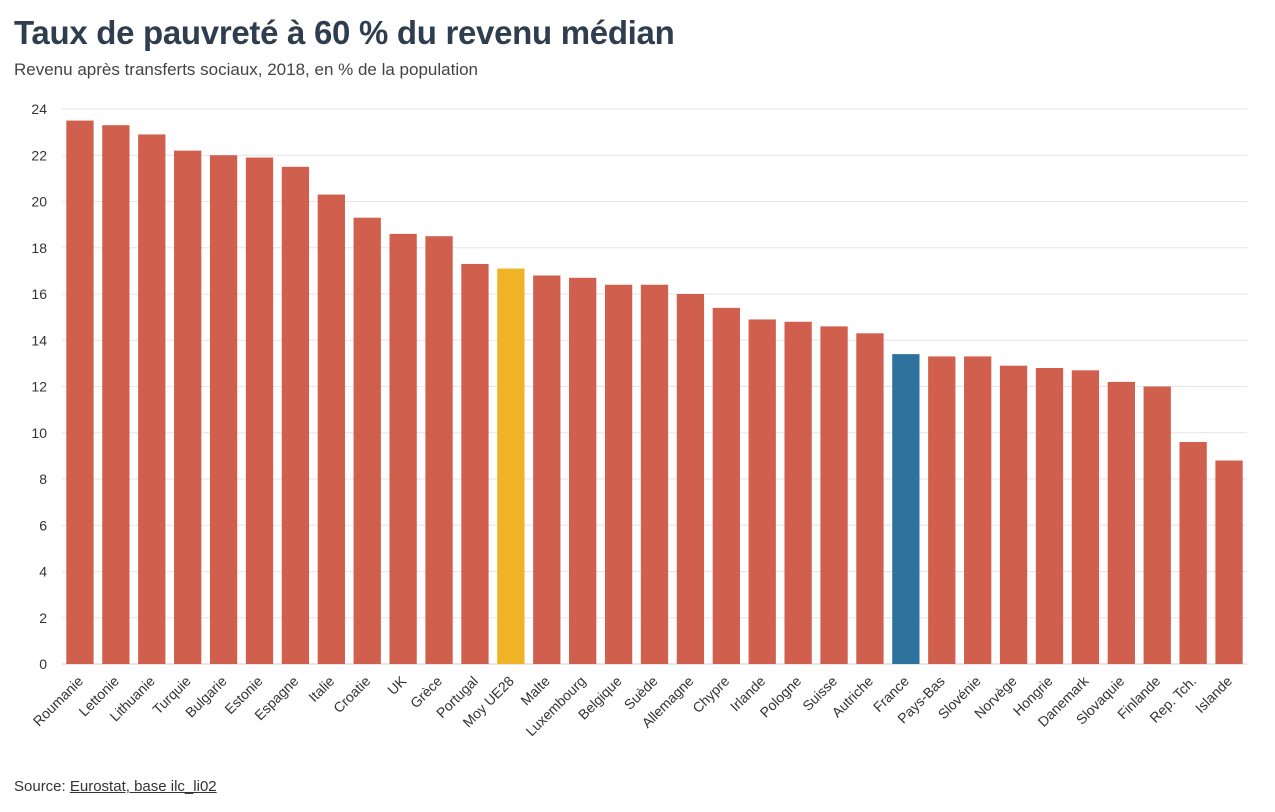  Describe the element at coordinates (39, 155) in the screenshot. I see `y-tick-label: 22` at that location.